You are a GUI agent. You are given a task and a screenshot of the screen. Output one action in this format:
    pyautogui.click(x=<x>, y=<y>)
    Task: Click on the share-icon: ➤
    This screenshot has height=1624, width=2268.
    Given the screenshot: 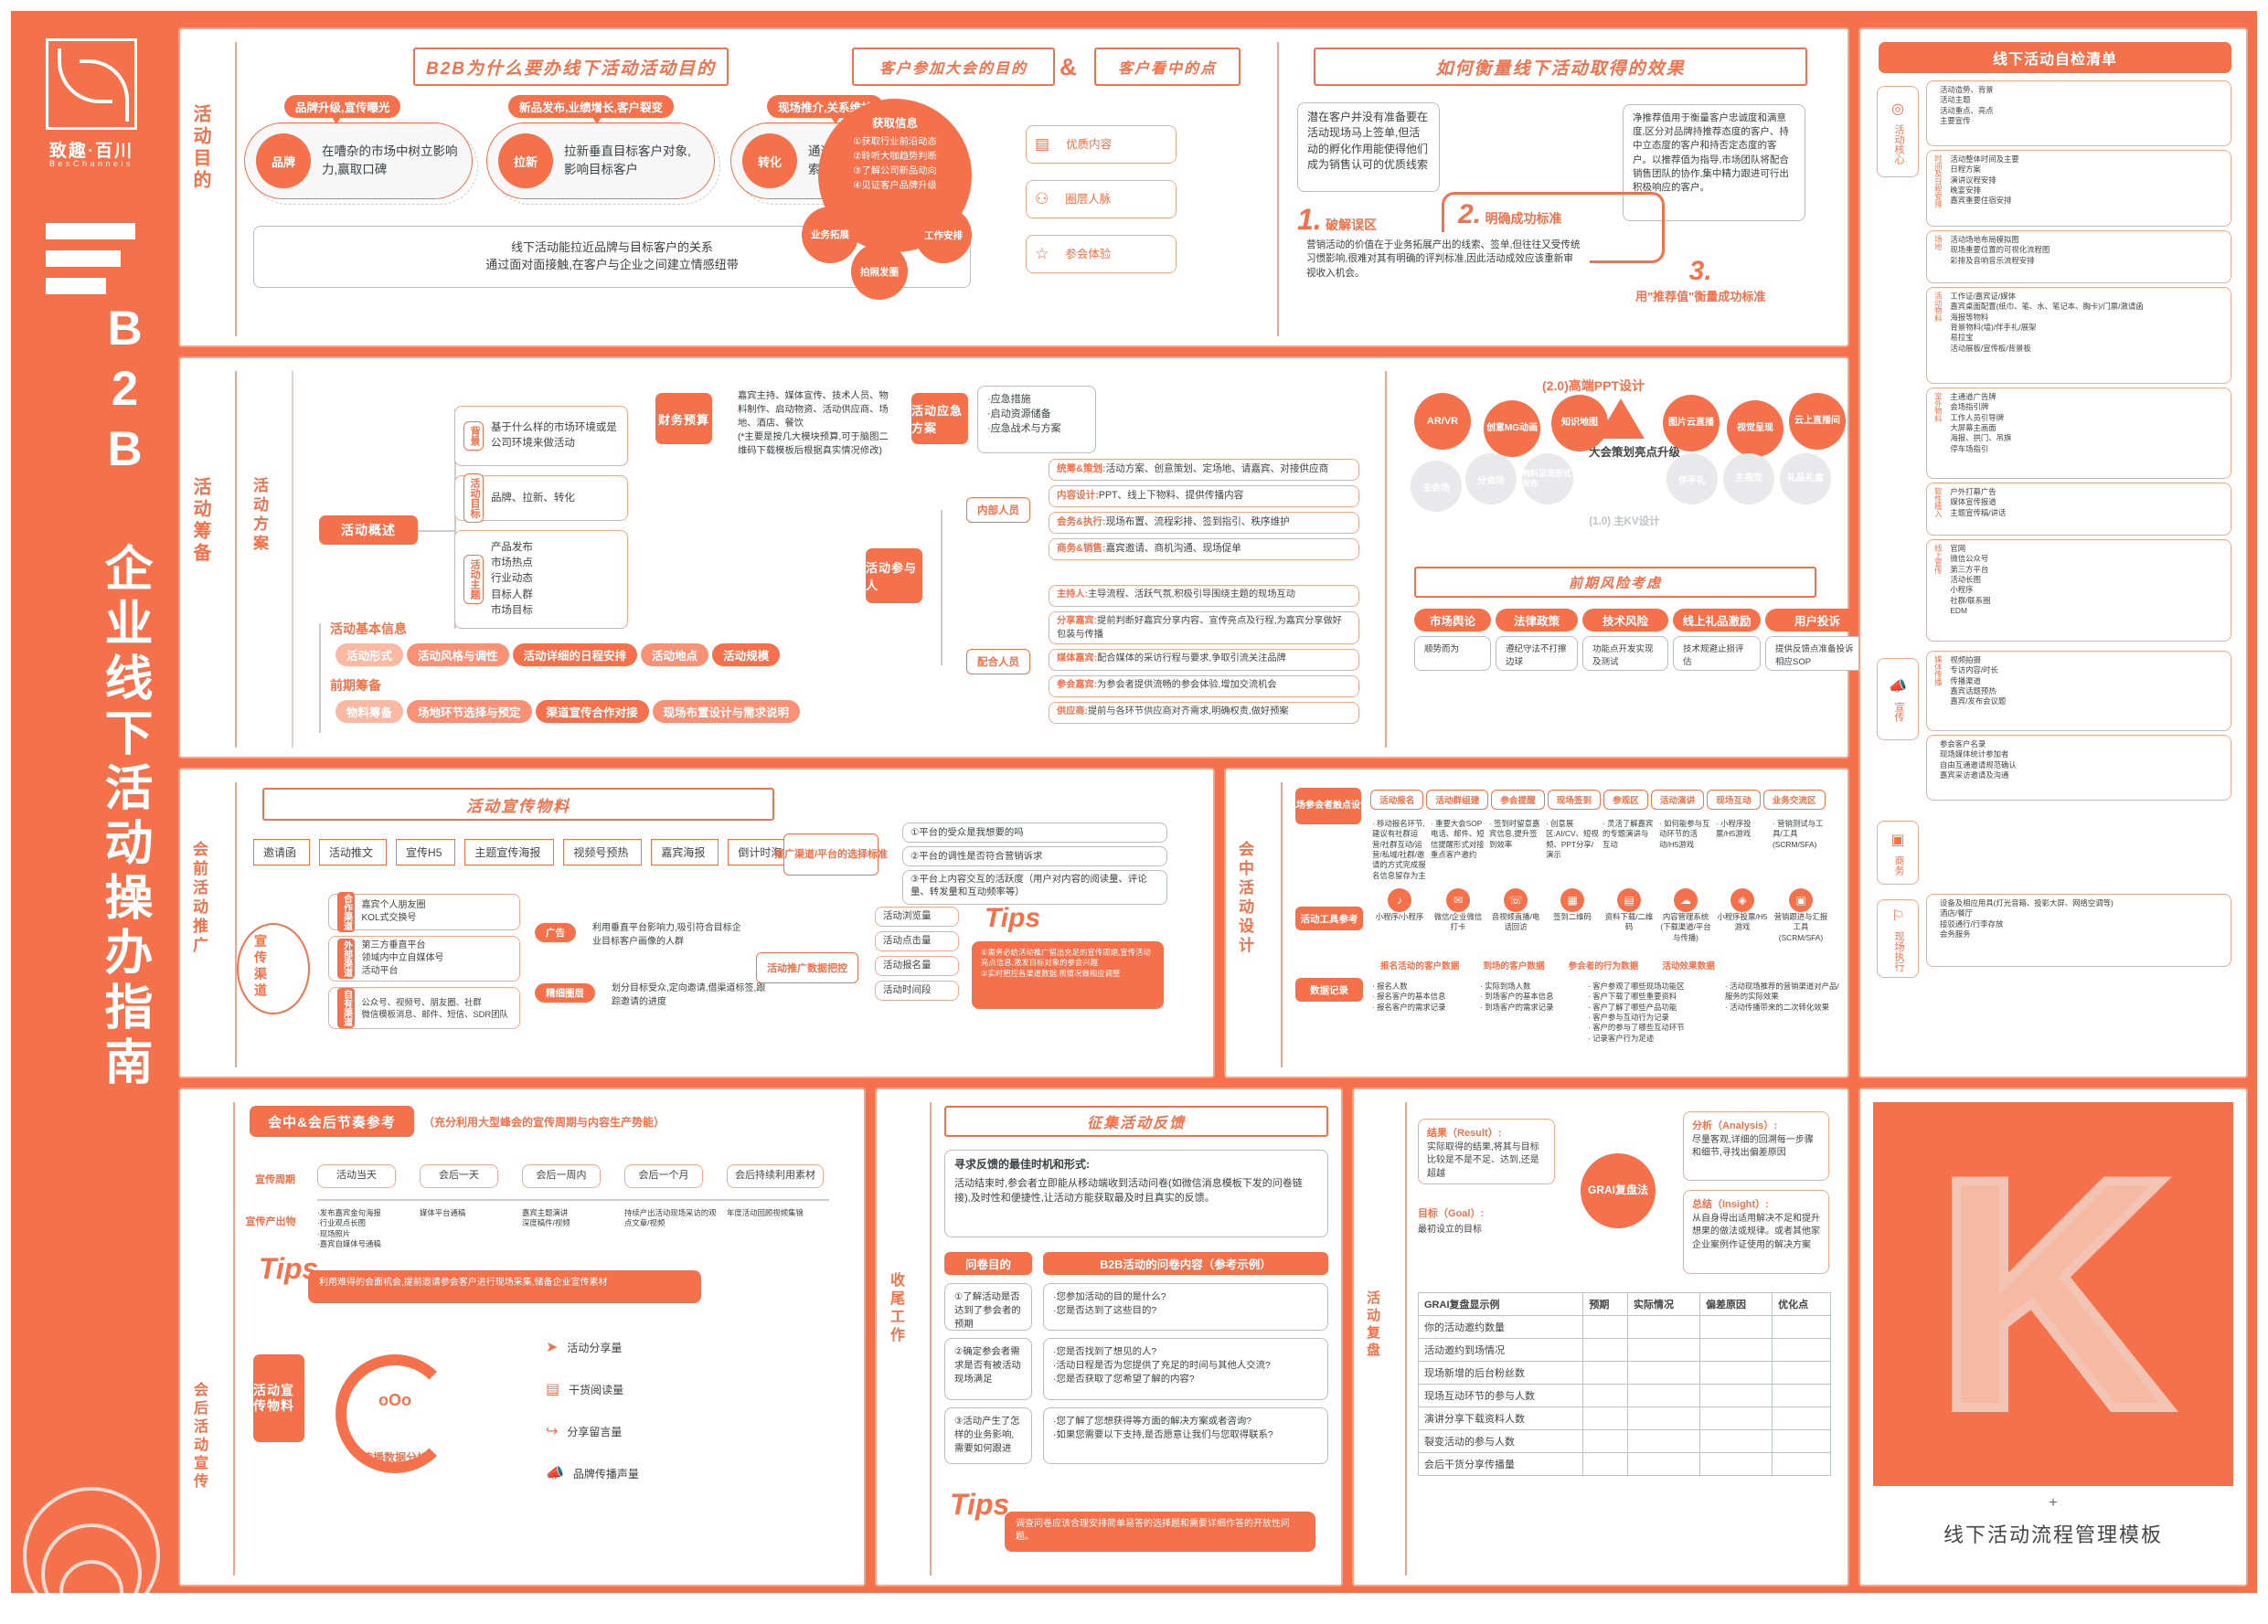 What is the action you would take?
    pyautogui.click(x=552, y=1347)
    